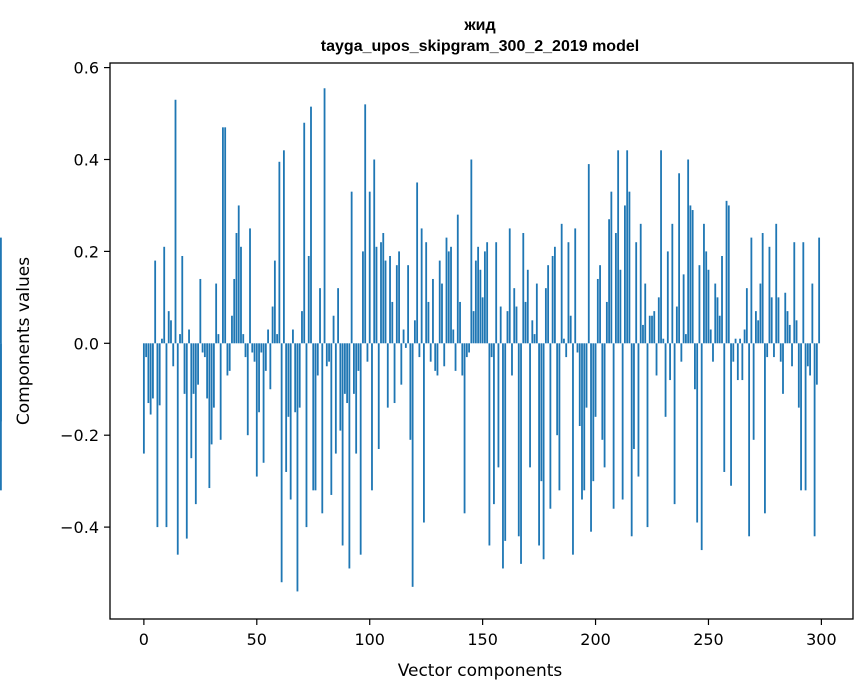 The image size is (867, 696). What do you see at coordinates (79, 435) in the screenshot?
I see `y-tick-label: −0.2` at bounding box center [79, 435].